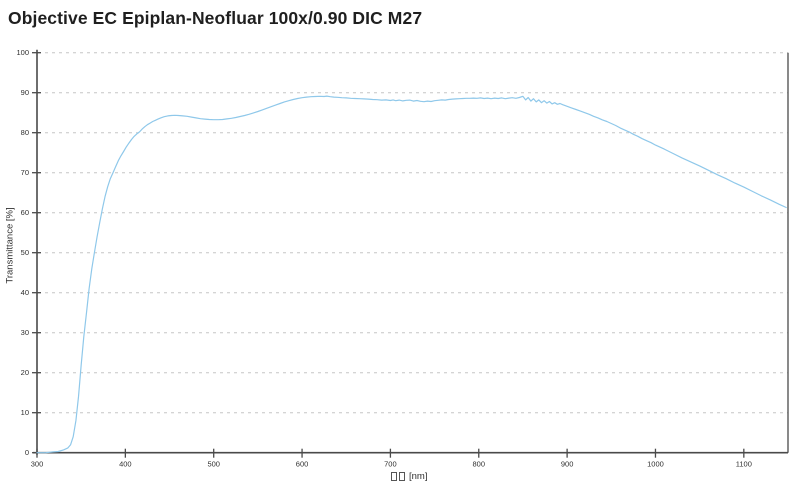 This screenshot has height=490, width=800. Describe the element at coordinates (567, 464) in the screenshot. I see `x-tick-label-900: 900` at that location.